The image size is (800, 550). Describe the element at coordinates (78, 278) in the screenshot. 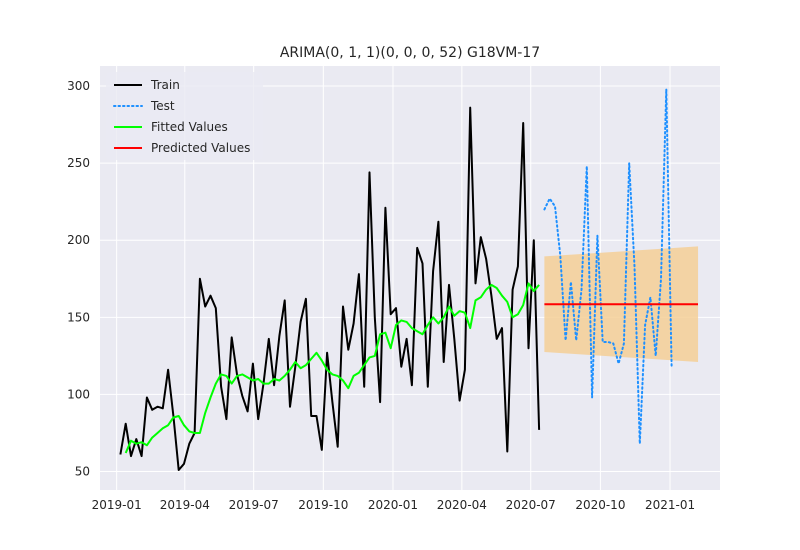

I see `y-axis-ticks: 50 100 150 200 250 300` at that location.